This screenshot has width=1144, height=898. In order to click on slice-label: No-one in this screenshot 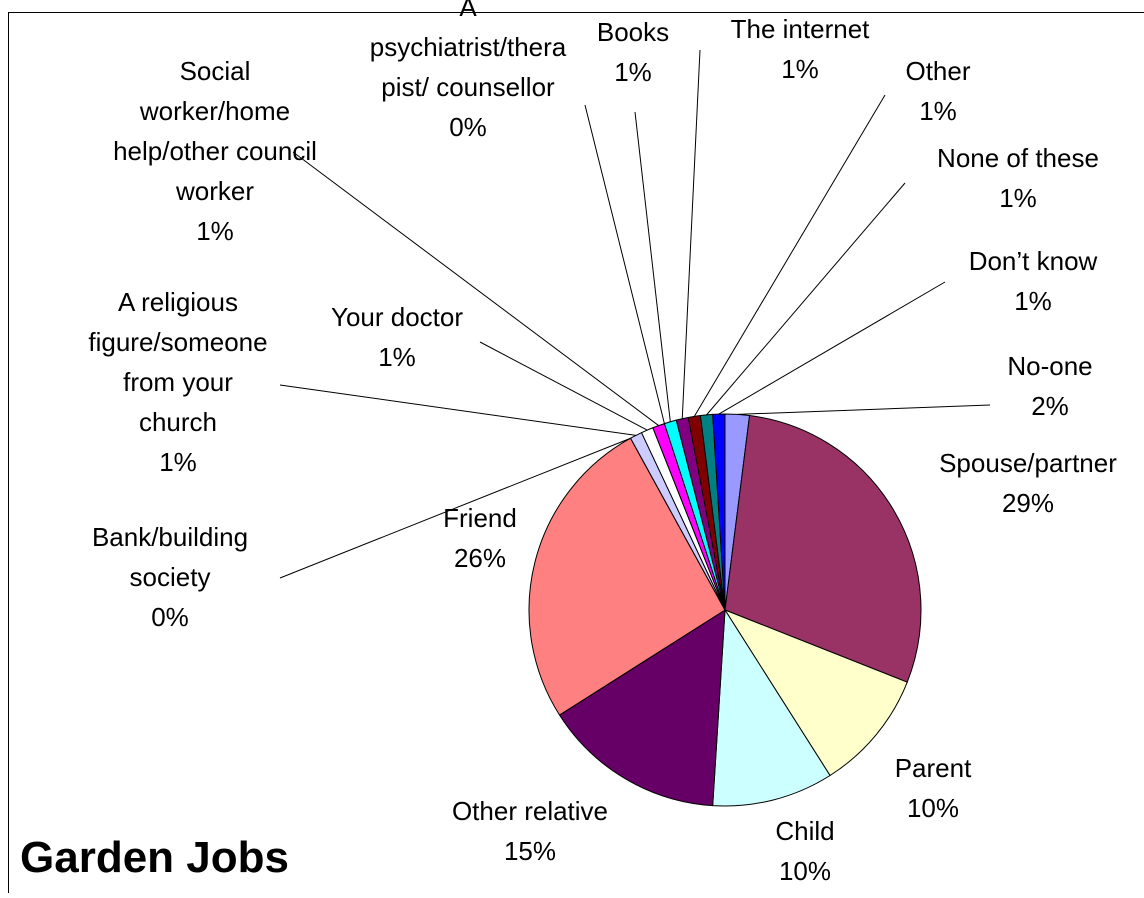, I will do `click(1049, 366)`.